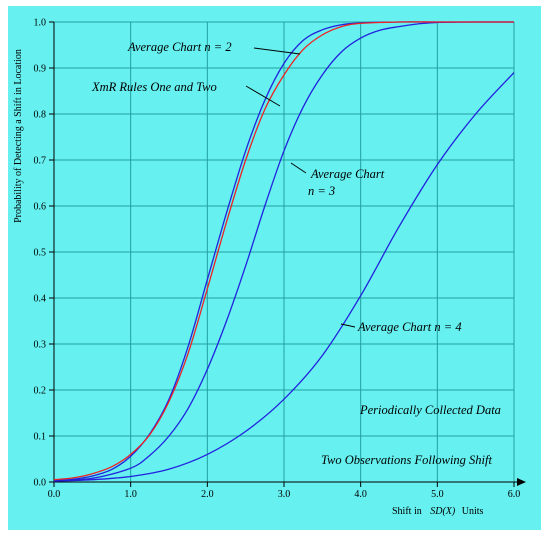  I want to click on x-tick-label: 1.0, so click(130, 494).